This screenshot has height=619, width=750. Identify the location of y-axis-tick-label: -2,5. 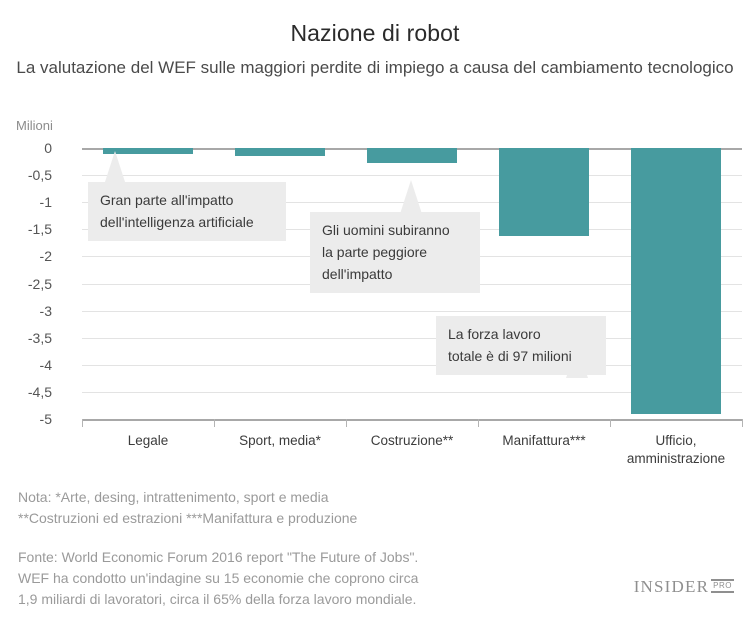
(39, 283).